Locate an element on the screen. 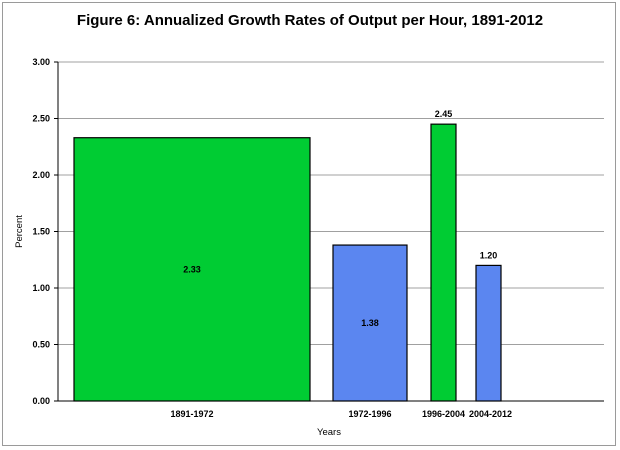  y-tick-label: 0.00 is located at coordinates (41, 401).